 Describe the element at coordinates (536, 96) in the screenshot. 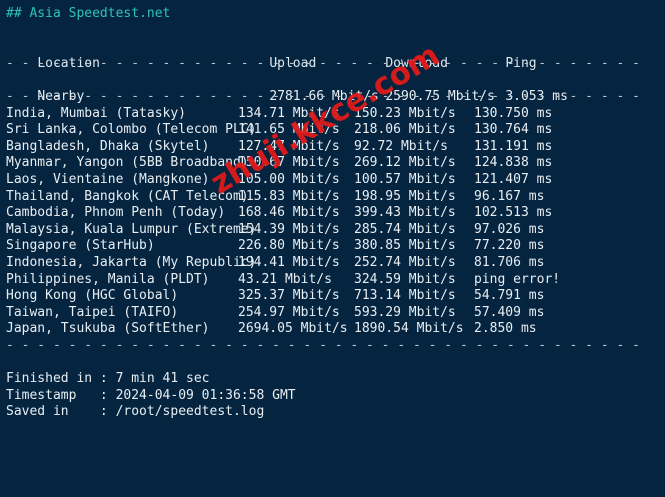

I see `cell-ping: 3.053 ms` at that location.